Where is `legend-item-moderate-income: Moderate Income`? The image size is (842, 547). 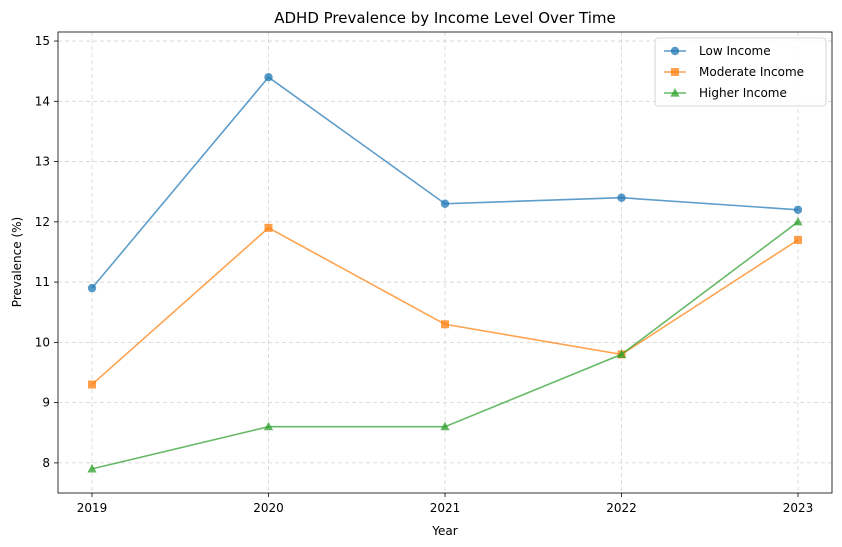
legend-item-moderate-income: Moderate Income is located at coordinates (734, 72).